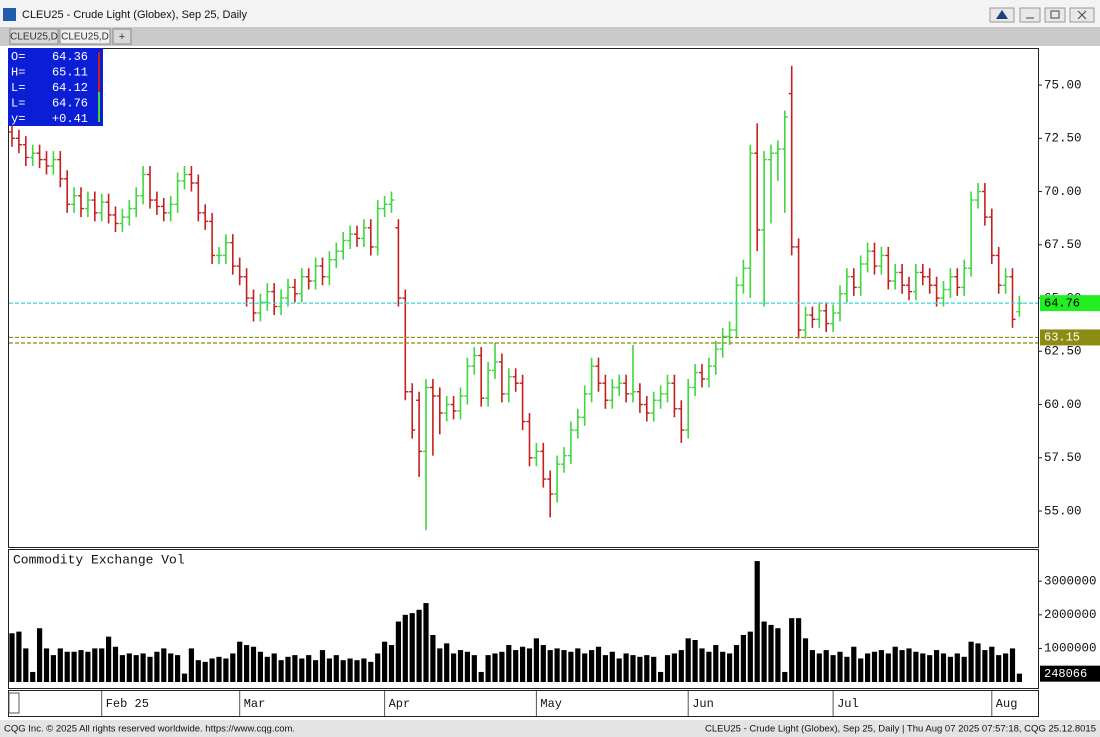 This screenshot has width=1100, height=737. What do you see at coordinates (1063, 192) in the screenshot?
I see `y-tick-label: 70.00` at bounding box center [1063, 192].